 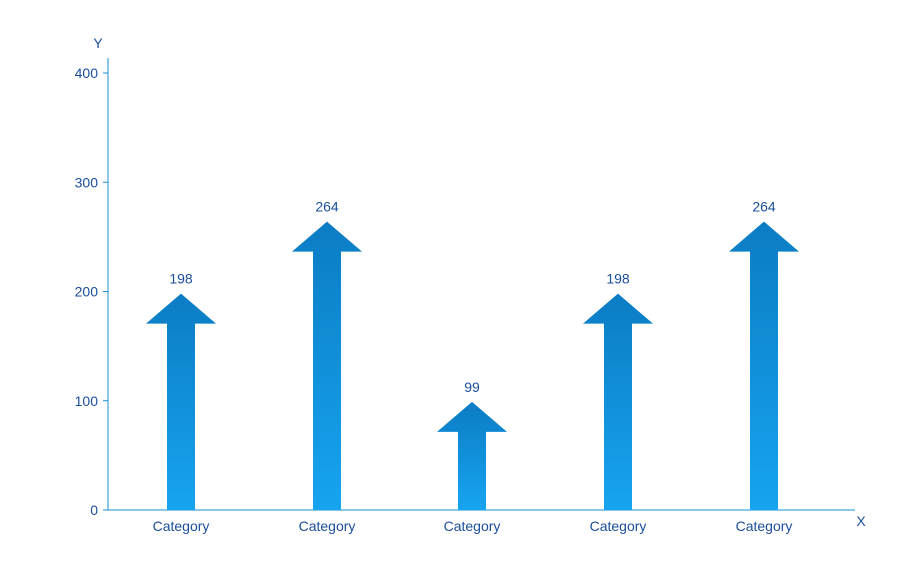 What do you see at coordinates (94, 510) in the screenshot?
I see `y-tick-label-0: 0` at bounding box center [94, 510].